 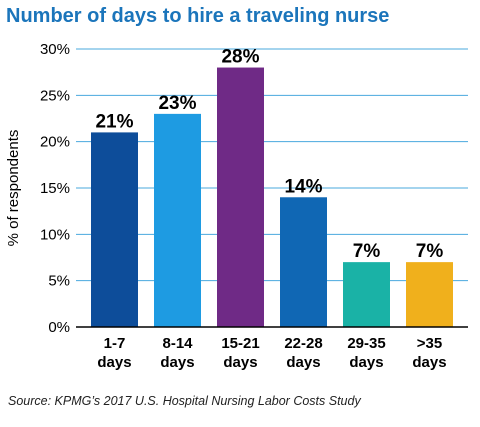 What do you see at coordinates (55, 49) in the screenshot?
I see `y-tick-label: 30%` at bounding box center [55, 49].